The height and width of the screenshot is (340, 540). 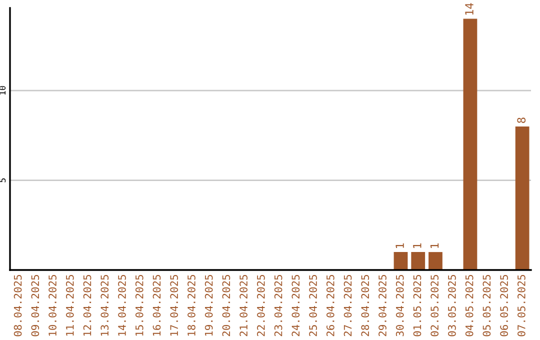 I want to click on x-tick-label: 04.05.2025, so click(x=469, y=305).